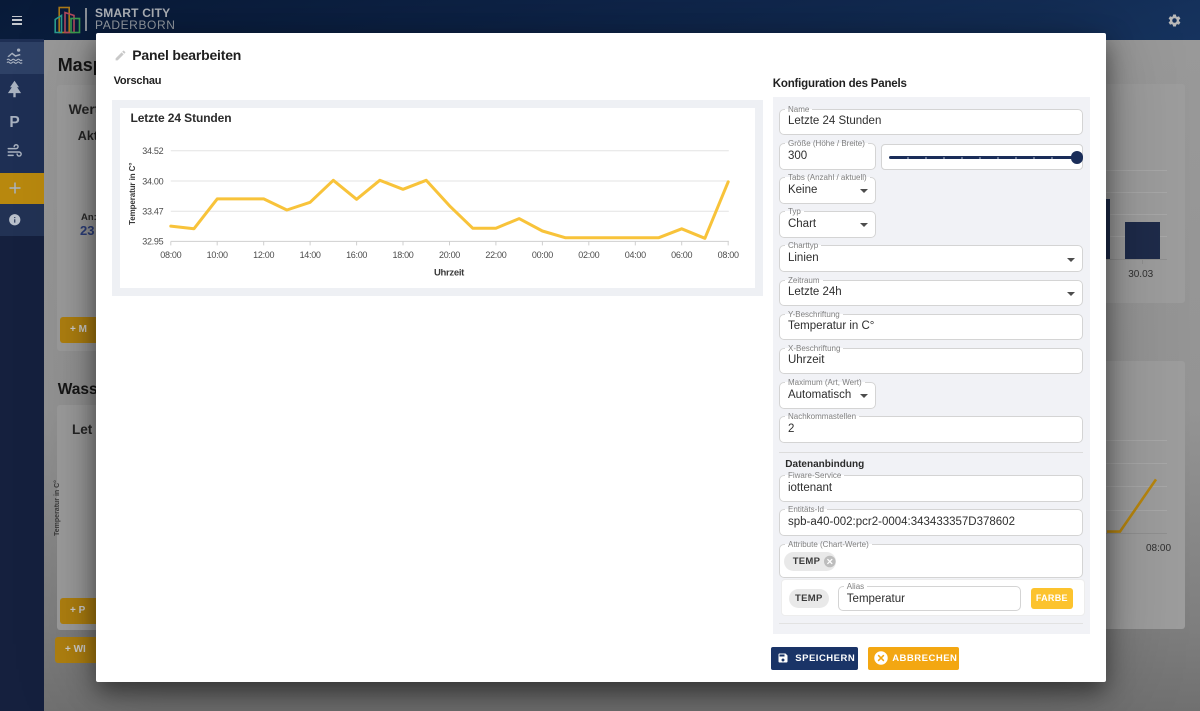 The height and width of the screenshot is (711, 1200). I want to click on svg-text: 33.47, so click(152, 212).